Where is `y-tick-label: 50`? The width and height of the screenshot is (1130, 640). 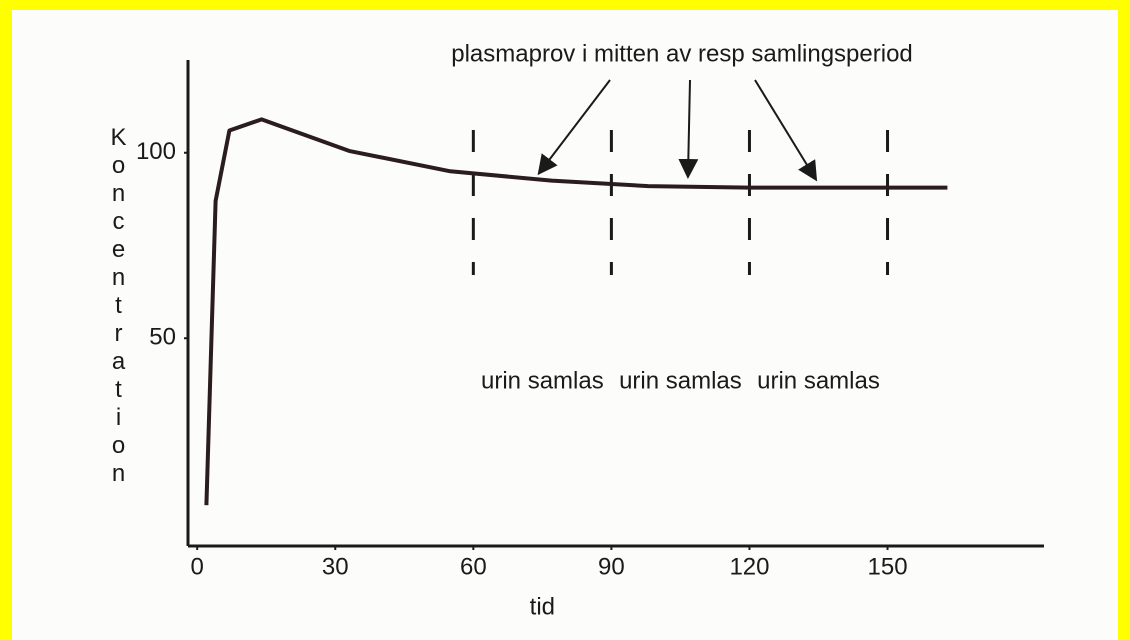
y-tick-label: 50 is located at coordinates (162, 337).